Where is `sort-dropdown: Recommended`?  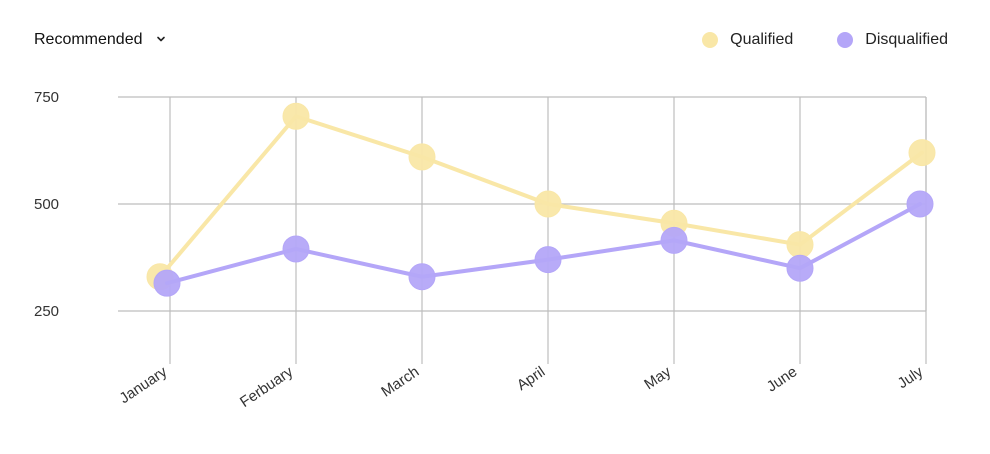
sort-dropdown: Recommended is located at coordinates (100, 40).